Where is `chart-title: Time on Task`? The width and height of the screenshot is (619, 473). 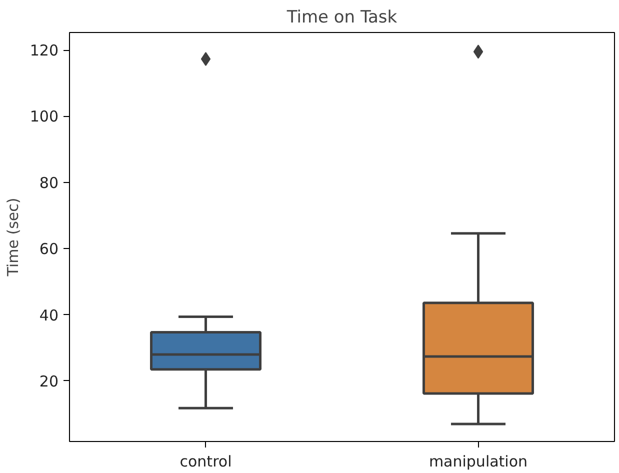 chart-title: Time on Task is located at coordinates (342, 18).